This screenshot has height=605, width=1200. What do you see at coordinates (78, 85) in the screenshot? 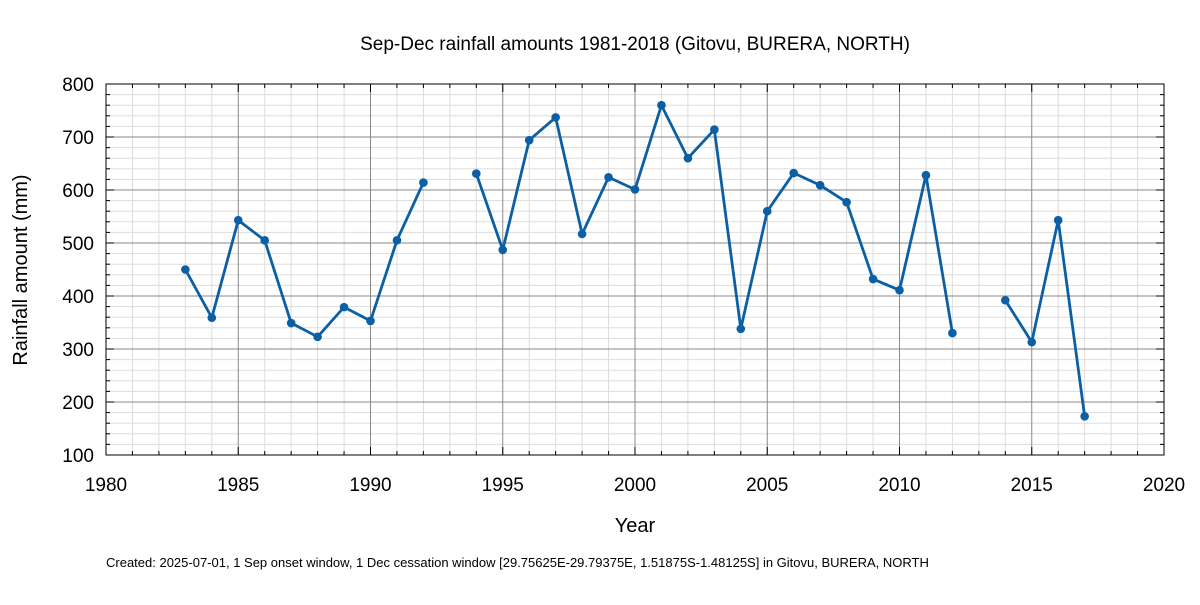
I see `y-tick-label: 800` at bounding box center [78, 85].